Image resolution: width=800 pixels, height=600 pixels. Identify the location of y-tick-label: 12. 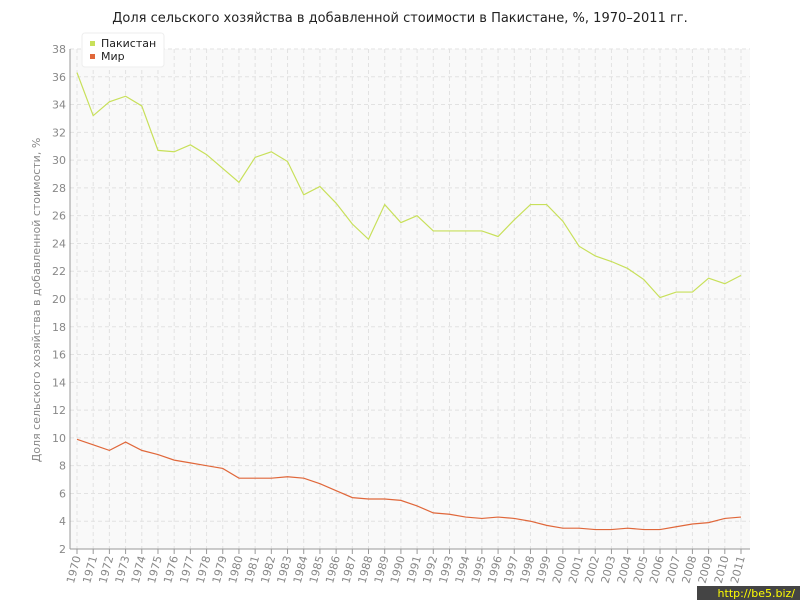
(59, 410).